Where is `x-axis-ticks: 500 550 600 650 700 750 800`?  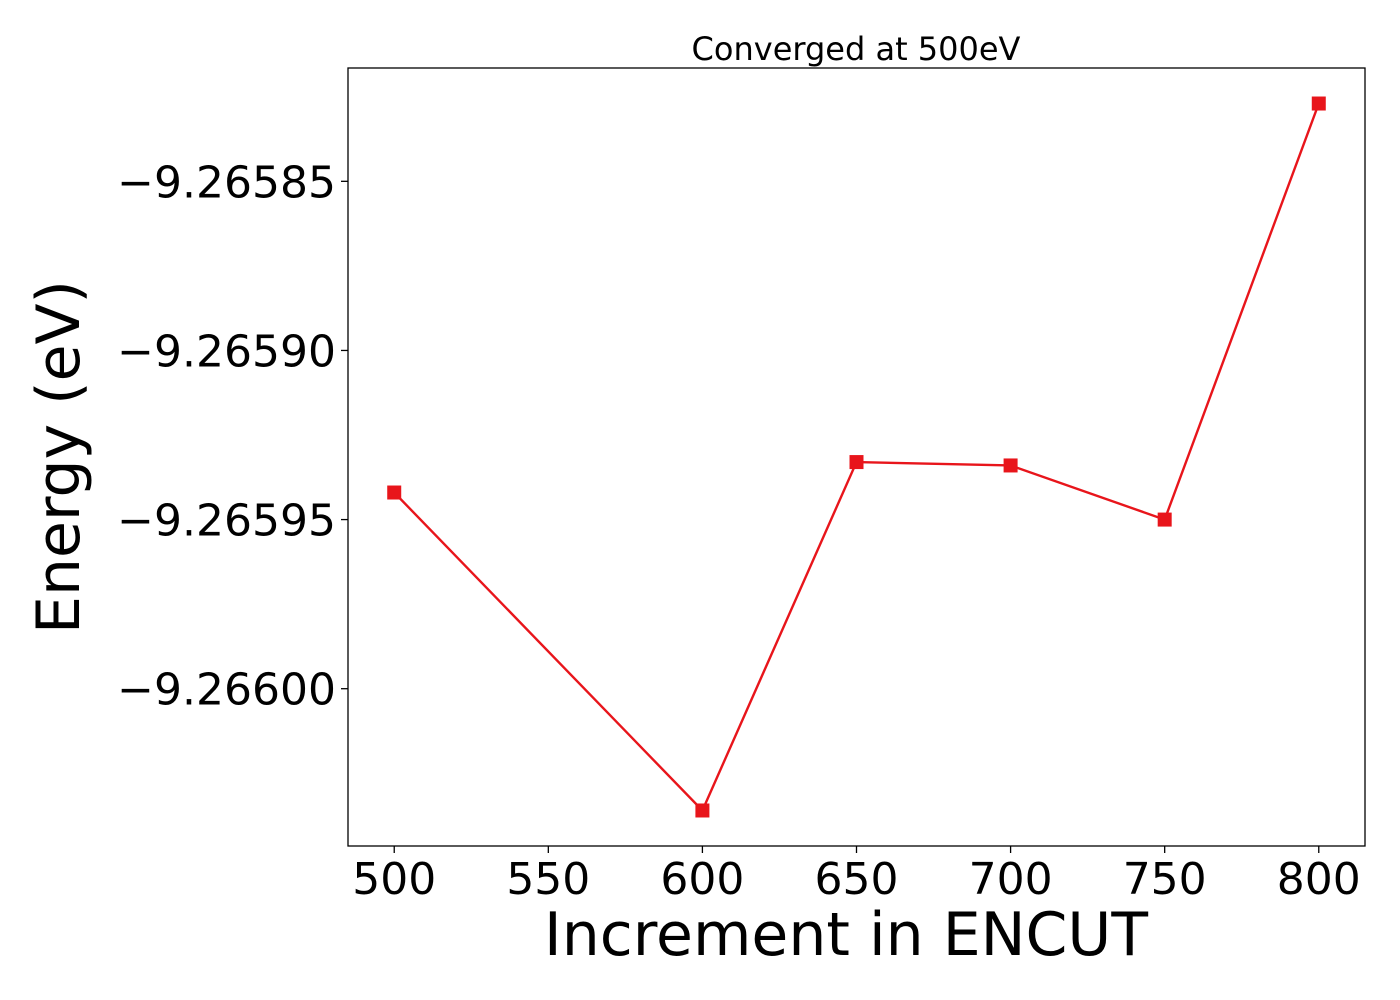
x-axis-ticks: 500 550 600 650 700 750 800 is located at coordinates (856, 875).